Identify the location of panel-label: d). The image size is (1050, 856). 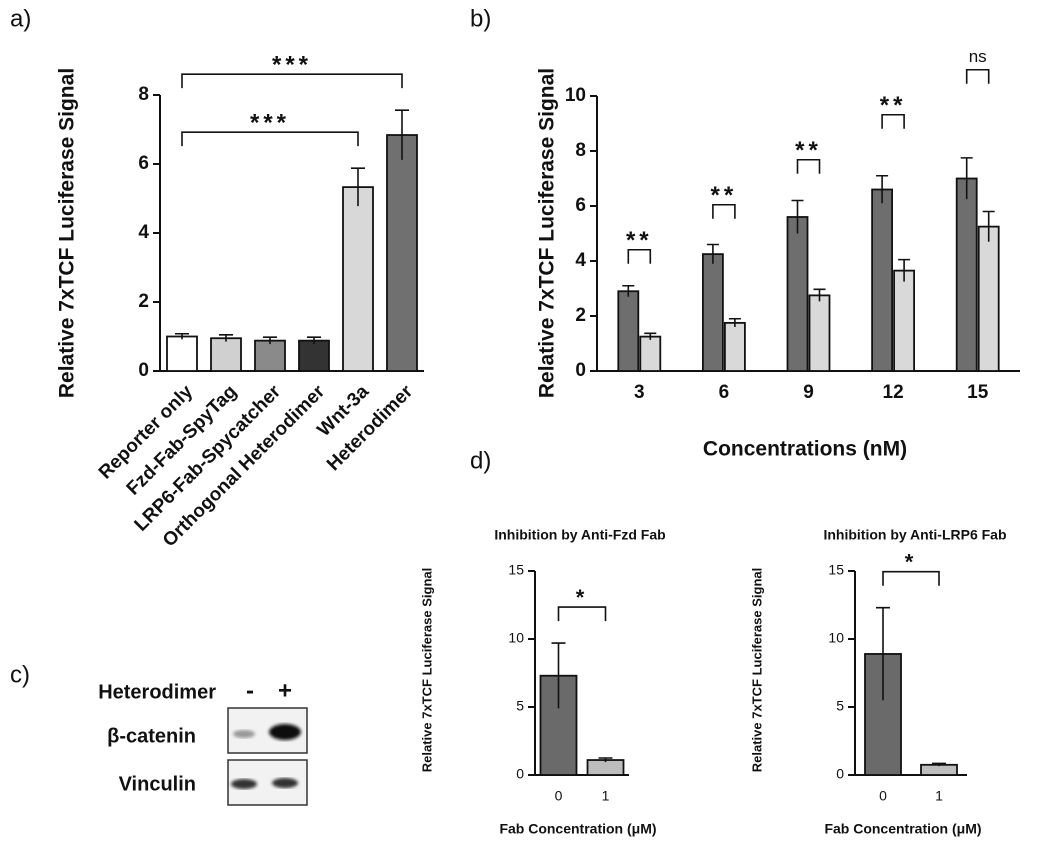
(480, 460).